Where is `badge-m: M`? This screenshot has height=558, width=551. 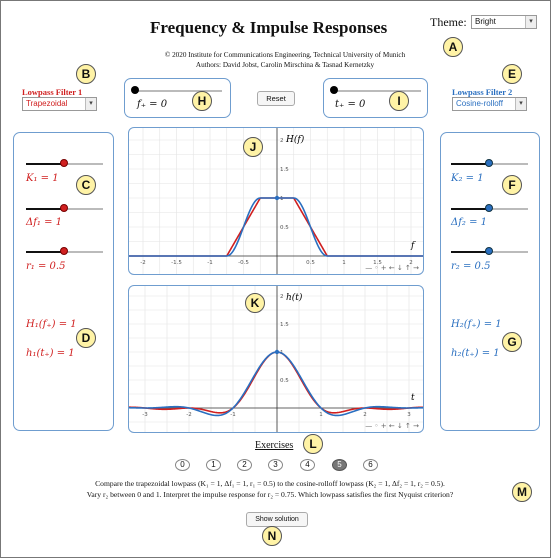
badge-m: M is located at coordinates (522, 492).